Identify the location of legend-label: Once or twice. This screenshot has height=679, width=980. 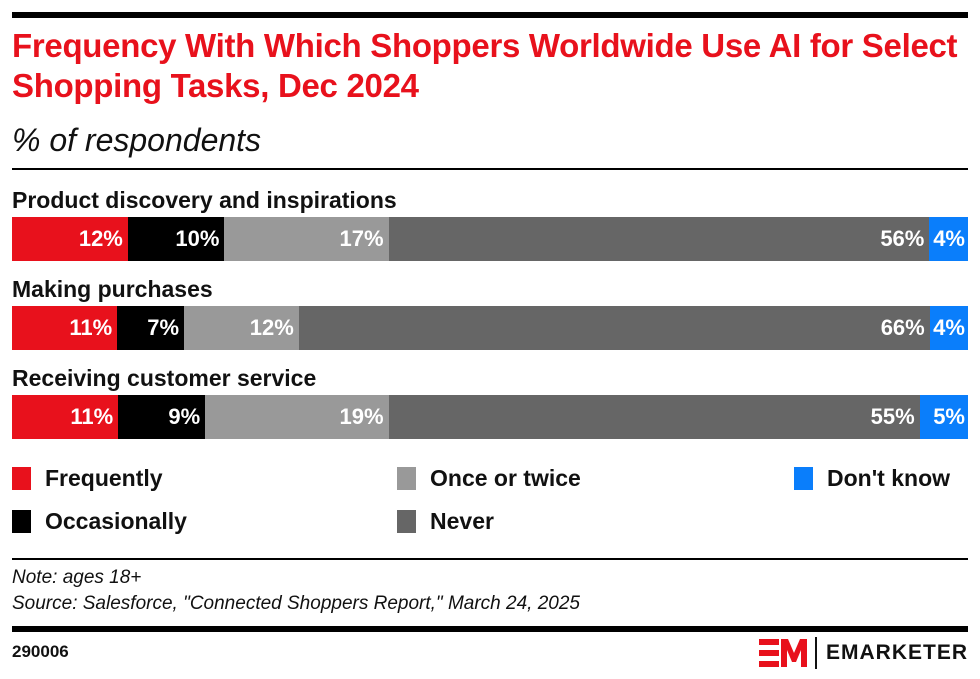
(505, 478).